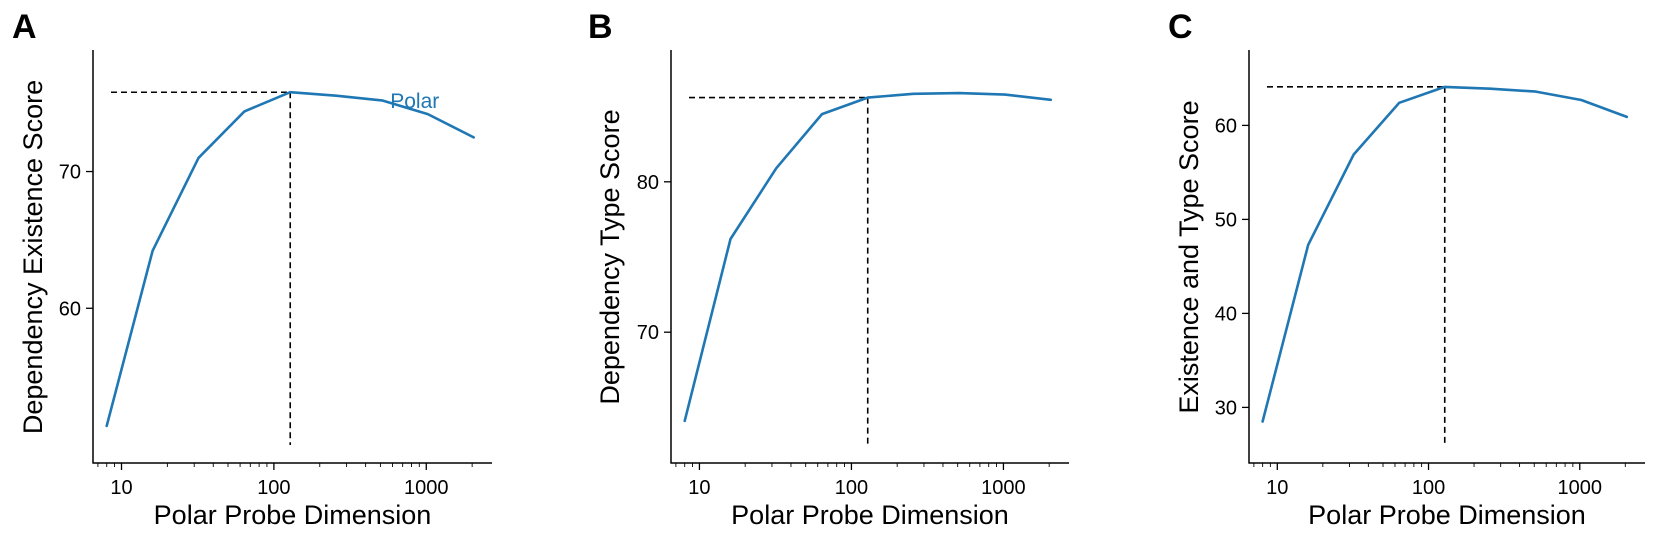 Image resolution: width=1661 pixels, height=548 pixels. Describe the element at coordinates (1226, 314) in the screenshot. I see `y-tick-label: 40` at that location.